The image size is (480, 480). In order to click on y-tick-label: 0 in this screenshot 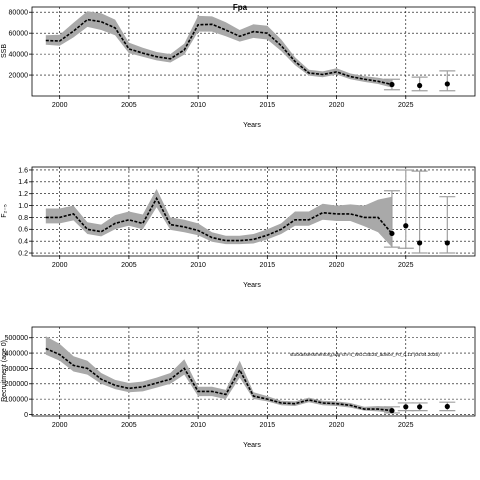, I will do `click(26, 415)`.